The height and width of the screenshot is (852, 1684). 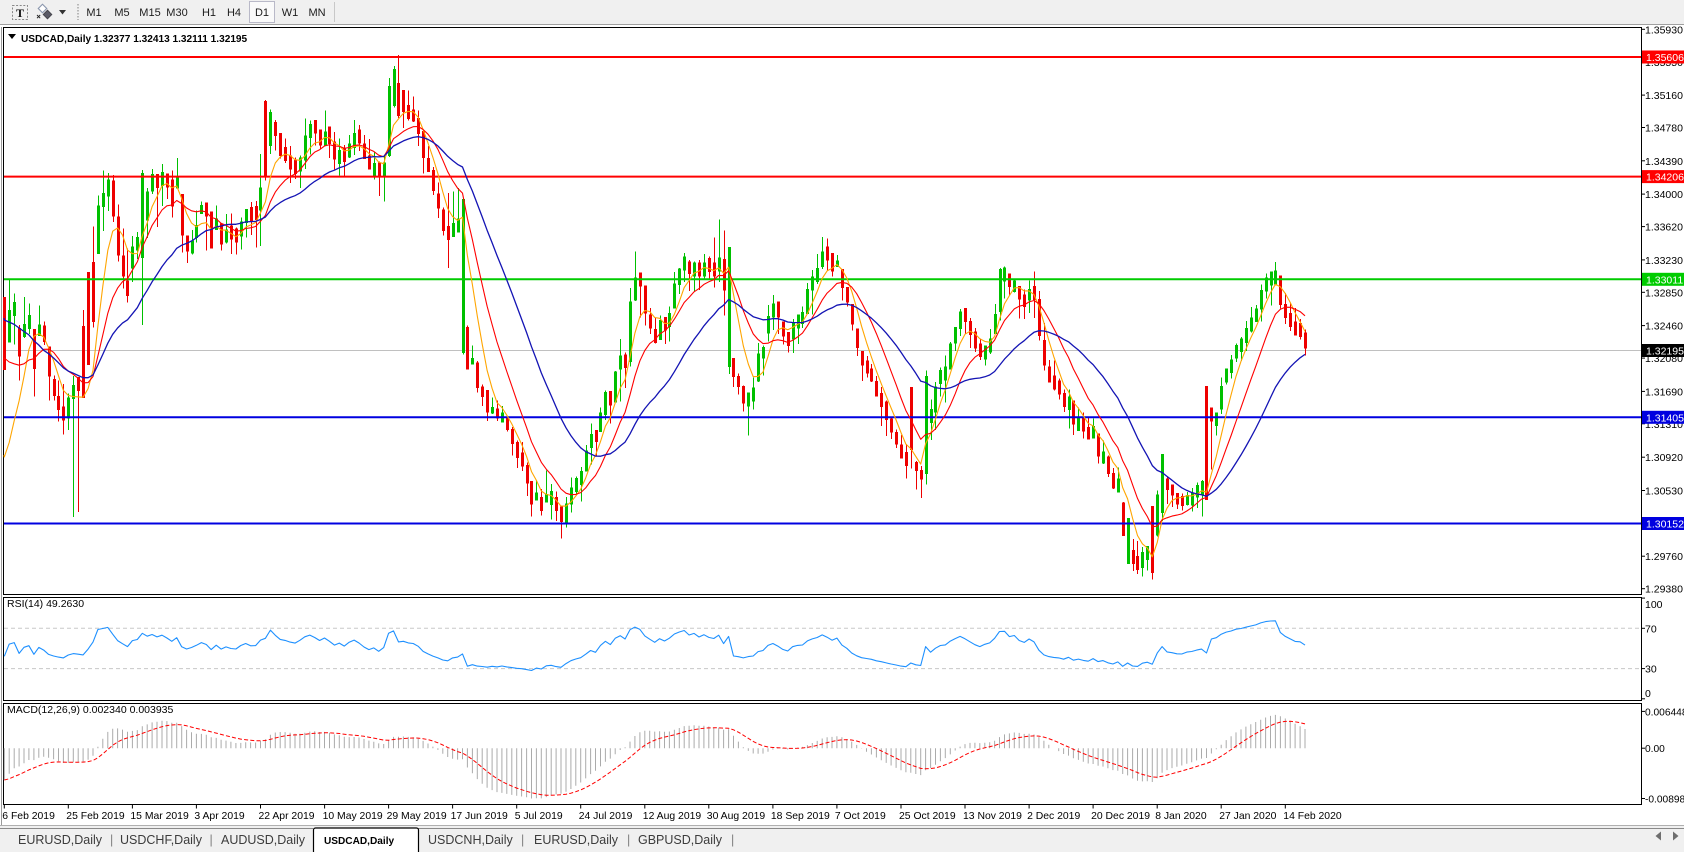 I want to click on svg-text: 6 Feb 2019, so click(x=28, y=816).